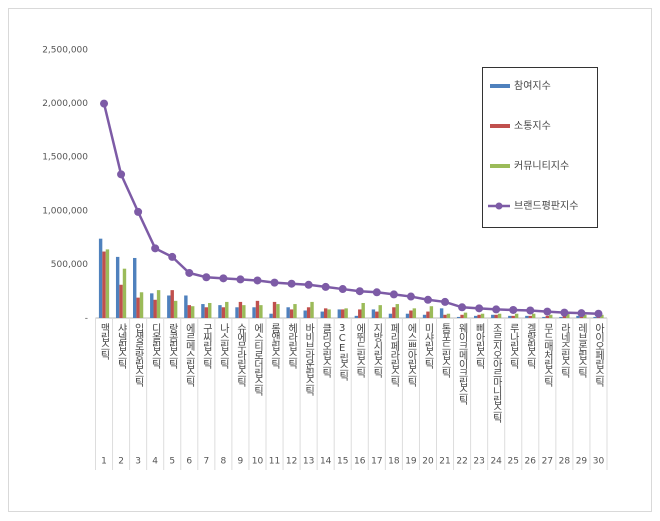 The width and height of the screenshot is (660, 521). Describe the element at coordinates (326, 351) in the screenshot. I see `x-tick-label: 클리오립스틱` at that location.